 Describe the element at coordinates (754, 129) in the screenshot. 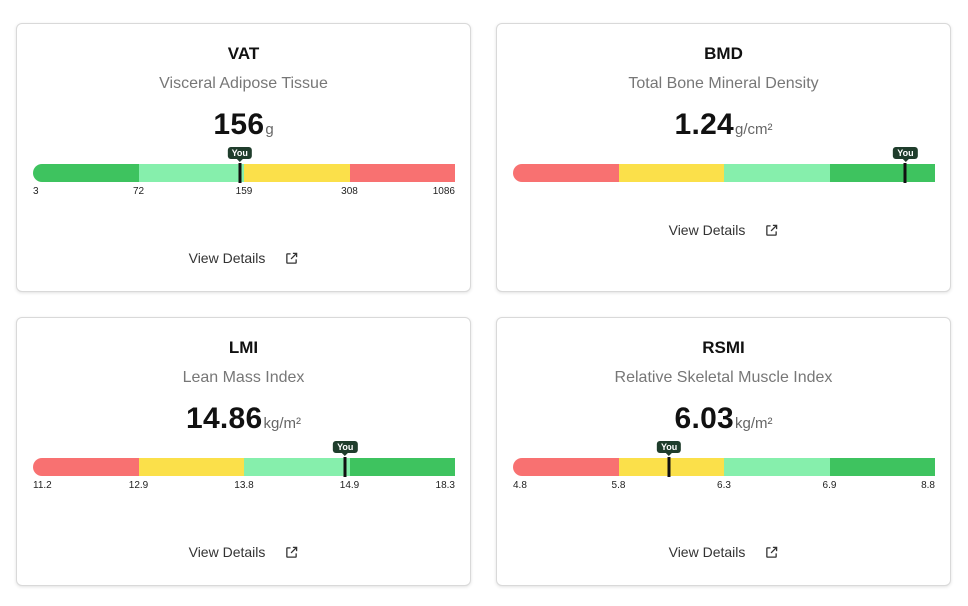

I see `value-unit: g/cm²` at that location.